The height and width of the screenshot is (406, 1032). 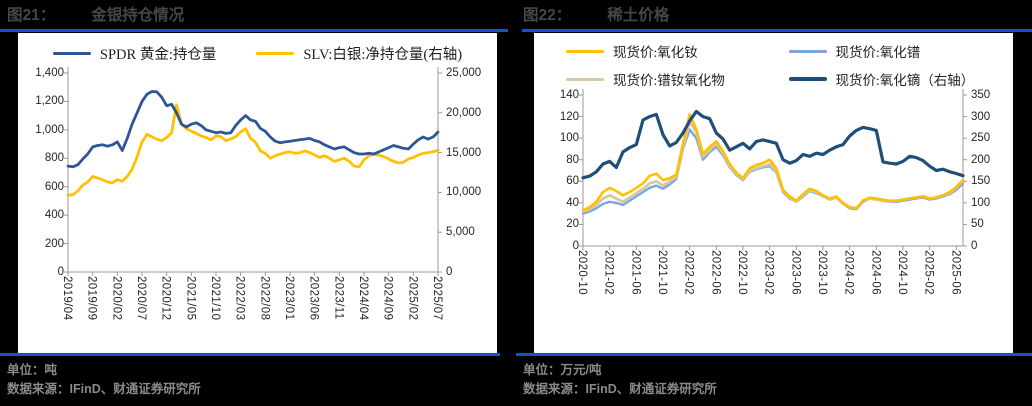 I want to click on legend-item: 现货价:氧化镨, so click(x=900, y=51).